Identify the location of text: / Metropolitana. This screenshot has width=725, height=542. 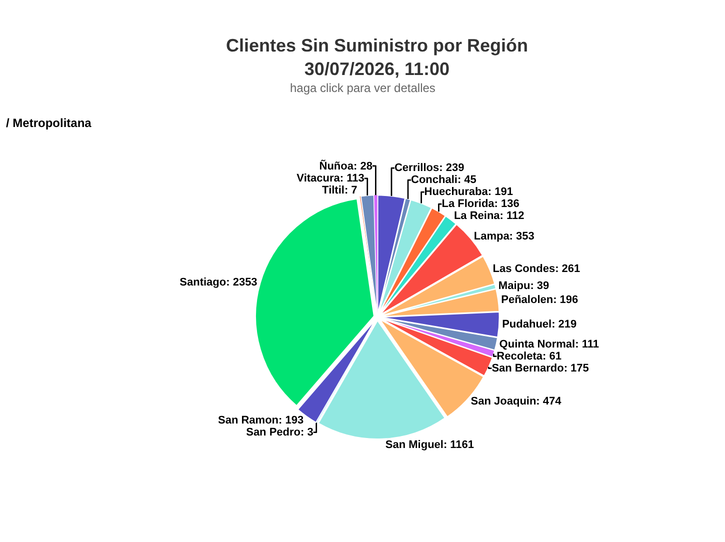
(49, 123).